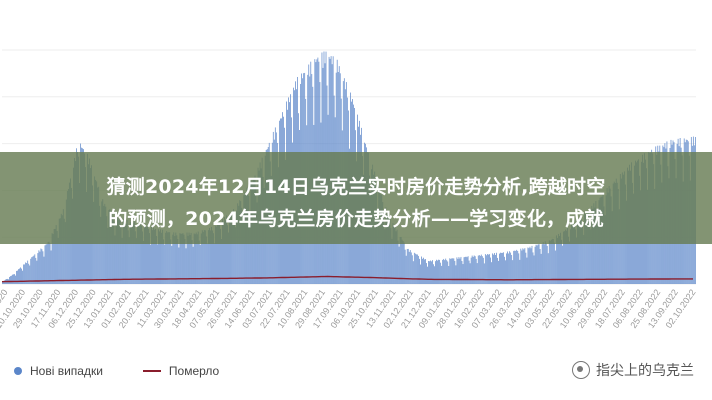  Describe the element at coordinates (356, 219) in the screenshot. I see `banner-title-line-2: 的预测，2024年乌克兰房价走势分析——学习变化，成就` at that location.